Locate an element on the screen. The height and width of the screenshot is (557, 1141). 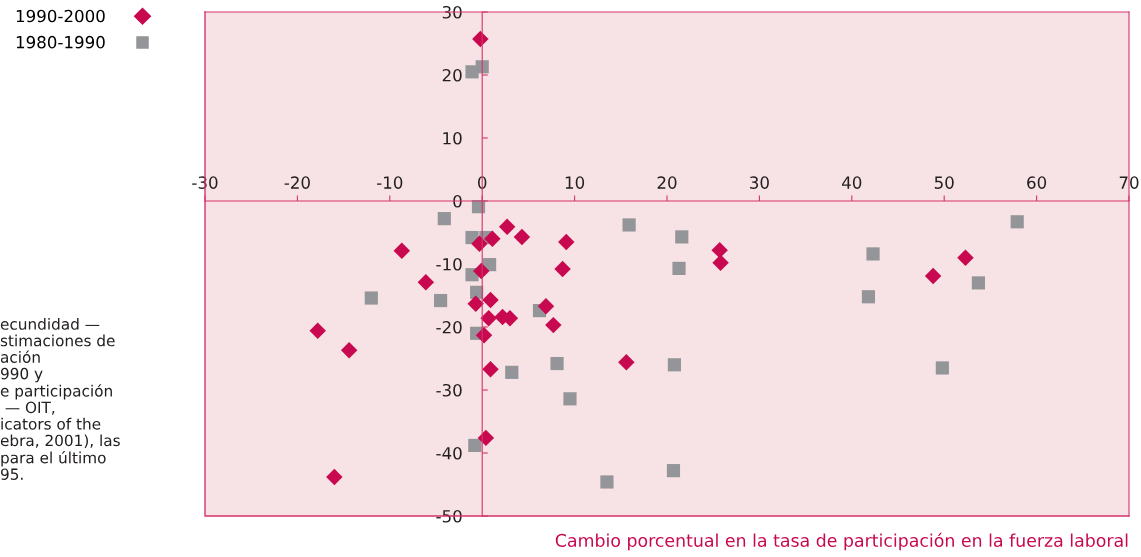
x-tick-label: 20 is located at coordinates (667, 182).